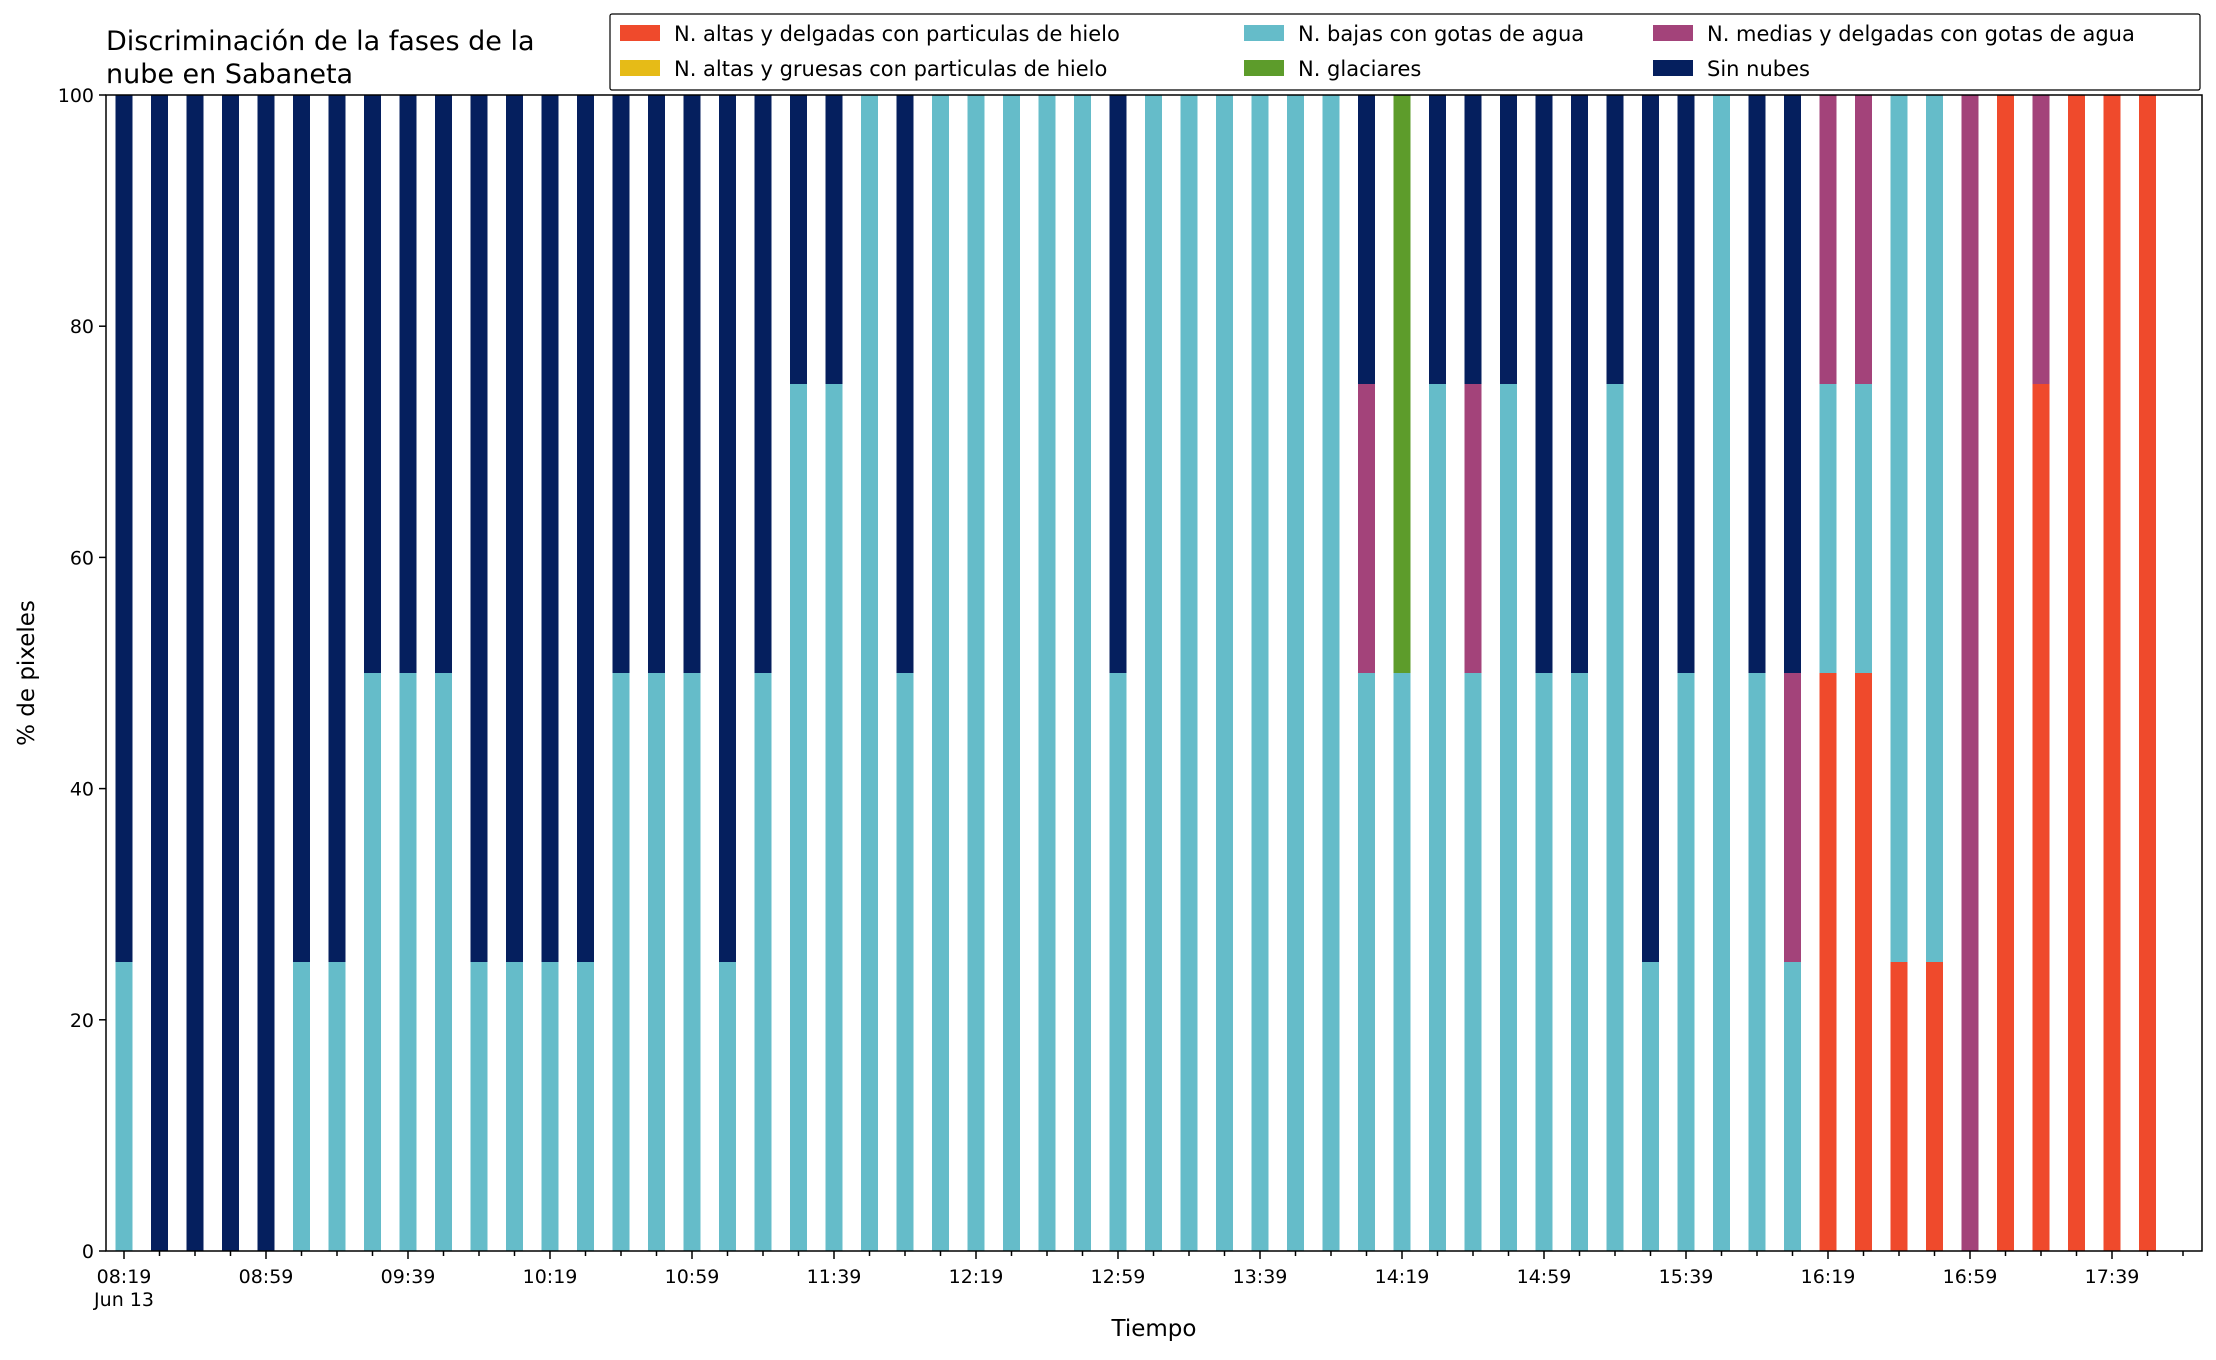 This screenshot has width=2216, height=1360. What do you see at coordinates (692, 1277) in the screenshot?
I see `x-tick-label: 10:59` at bounding box center [692, 1277].